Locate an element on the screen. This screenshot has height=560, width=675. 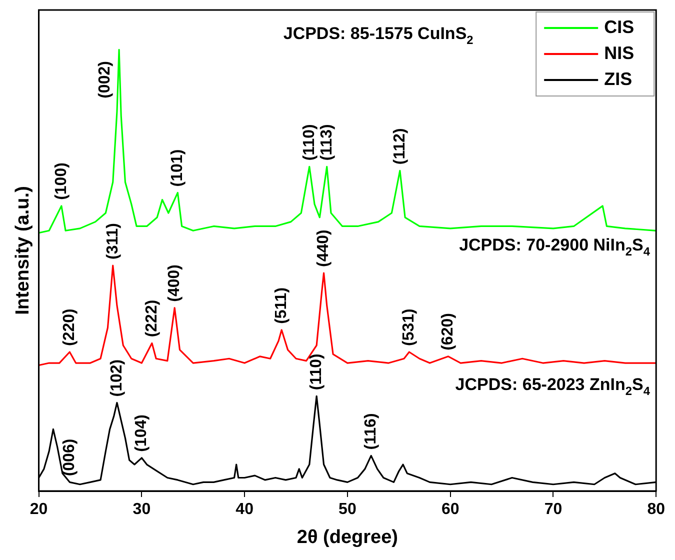
annotation: (101) is located at coordinates (177, 168).